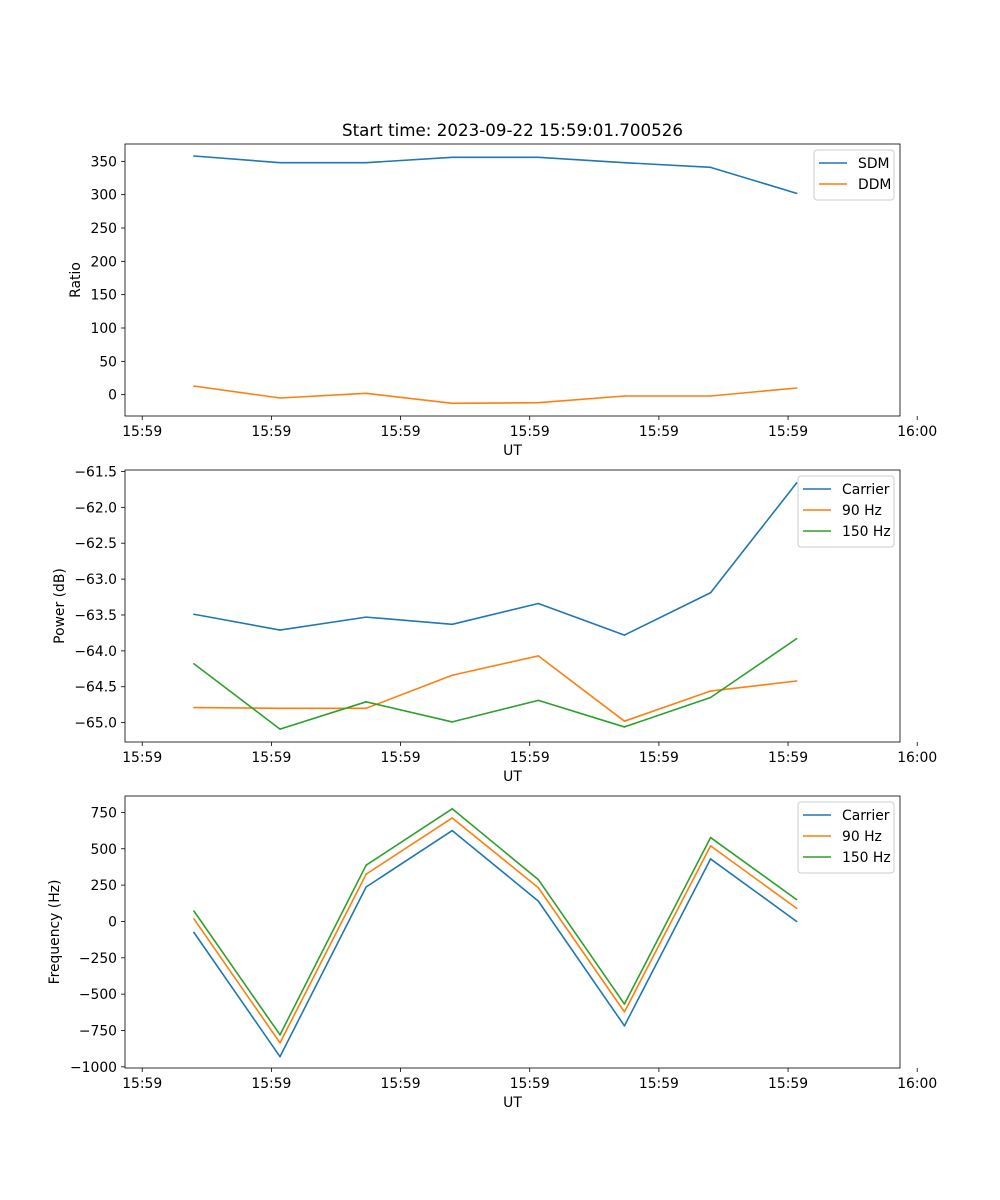 The width and height of the screenshot is (1000, 1200). What do you see at coordinates (60, 606) in the screenshot?
I see `y-axis-label: Power (dB)` at bounding box center [60, 606].